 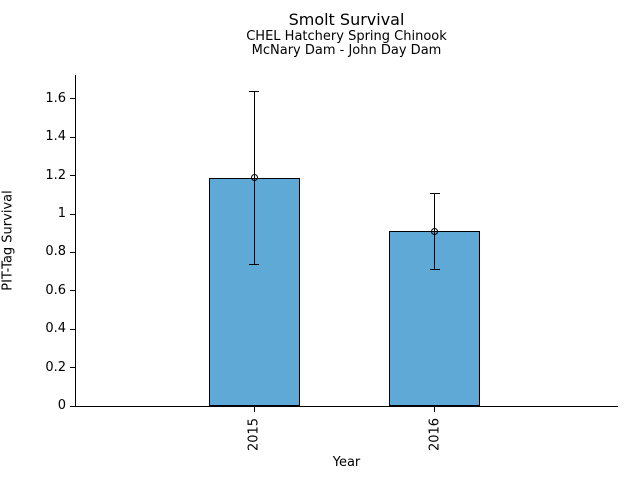 I want to click on y-tick-label: 1.2, so click(x=55, y=175).